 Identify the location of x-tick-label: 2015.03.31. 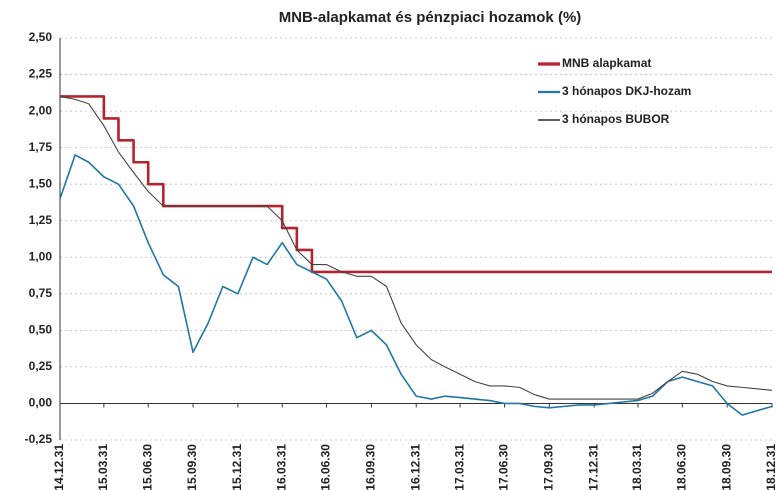
(103, 467).